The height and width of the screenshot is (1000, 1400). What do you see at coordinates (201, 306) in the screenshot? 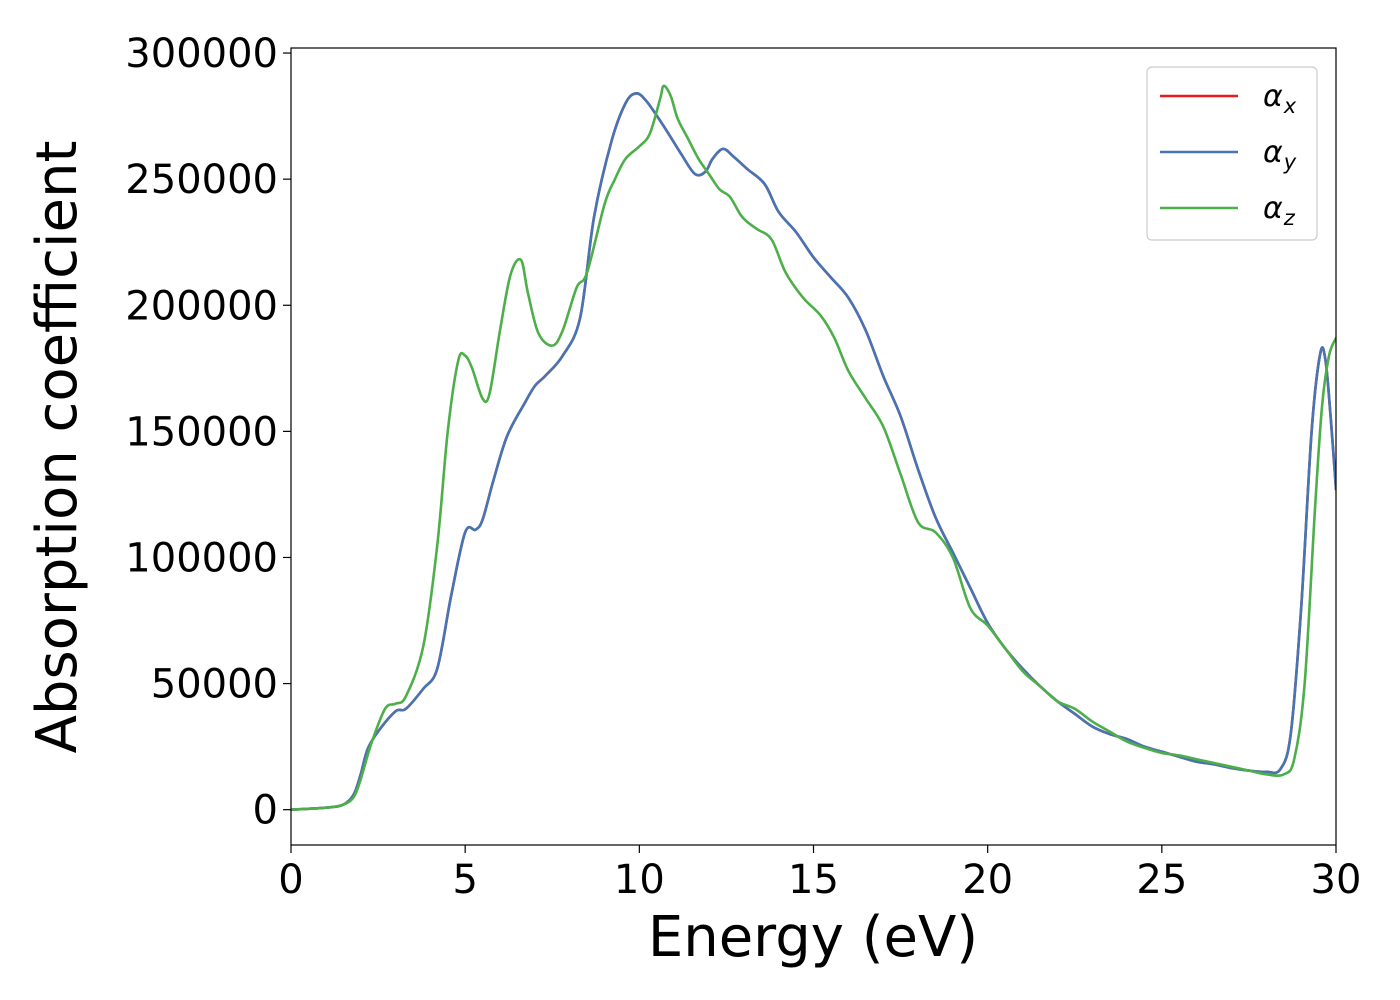
I see `y-tick-label: 200000` at bounding box center [201, 306].